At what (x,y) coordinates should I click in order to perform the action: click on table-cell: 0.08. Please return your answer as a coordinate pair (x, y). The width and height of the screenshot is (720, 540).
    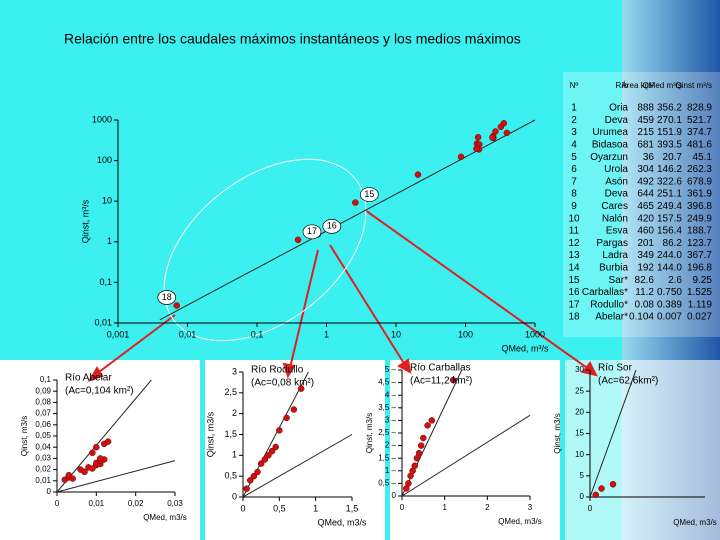
    Looking at the image, I should click on (645, 304).